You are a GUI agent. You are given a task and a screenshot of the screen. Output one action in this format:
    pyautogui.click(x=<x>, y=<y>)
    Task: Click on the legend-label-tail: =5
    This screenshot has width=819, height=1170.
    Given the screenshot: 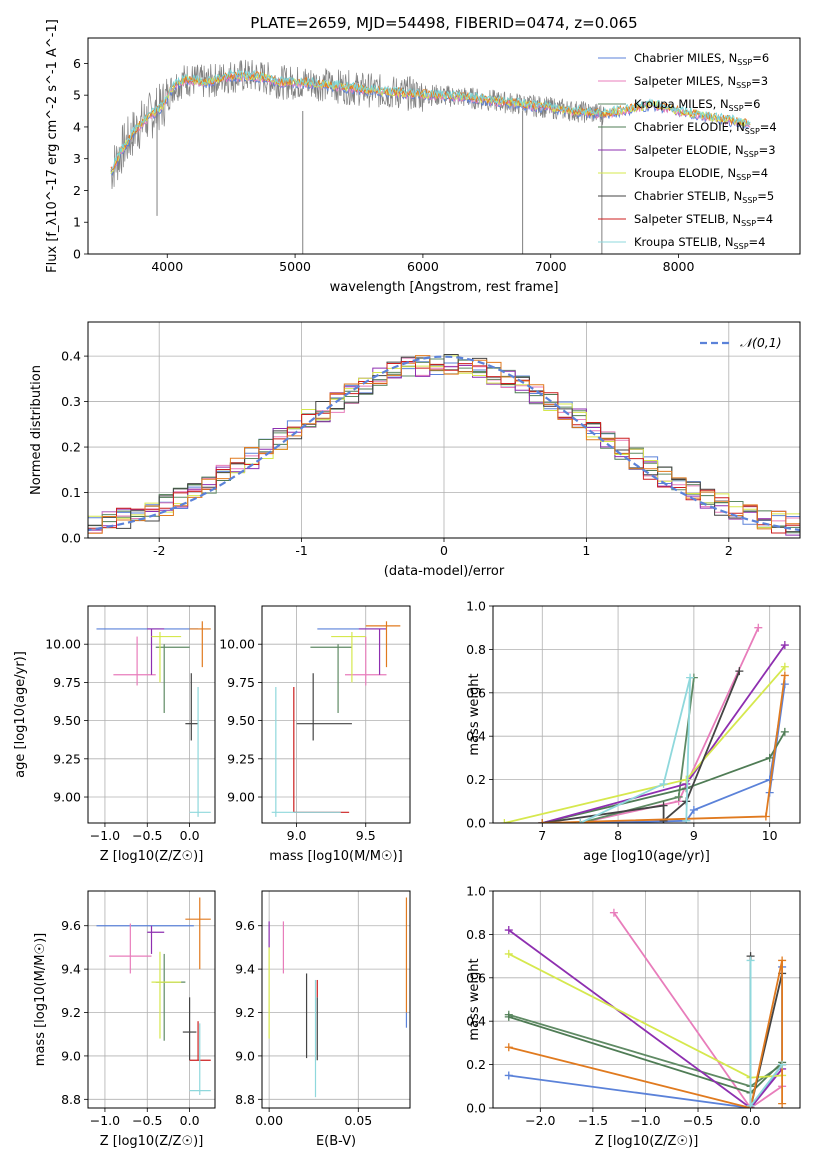 What is the action you would take?
    pyautogui.click(x=765, y=196)
    